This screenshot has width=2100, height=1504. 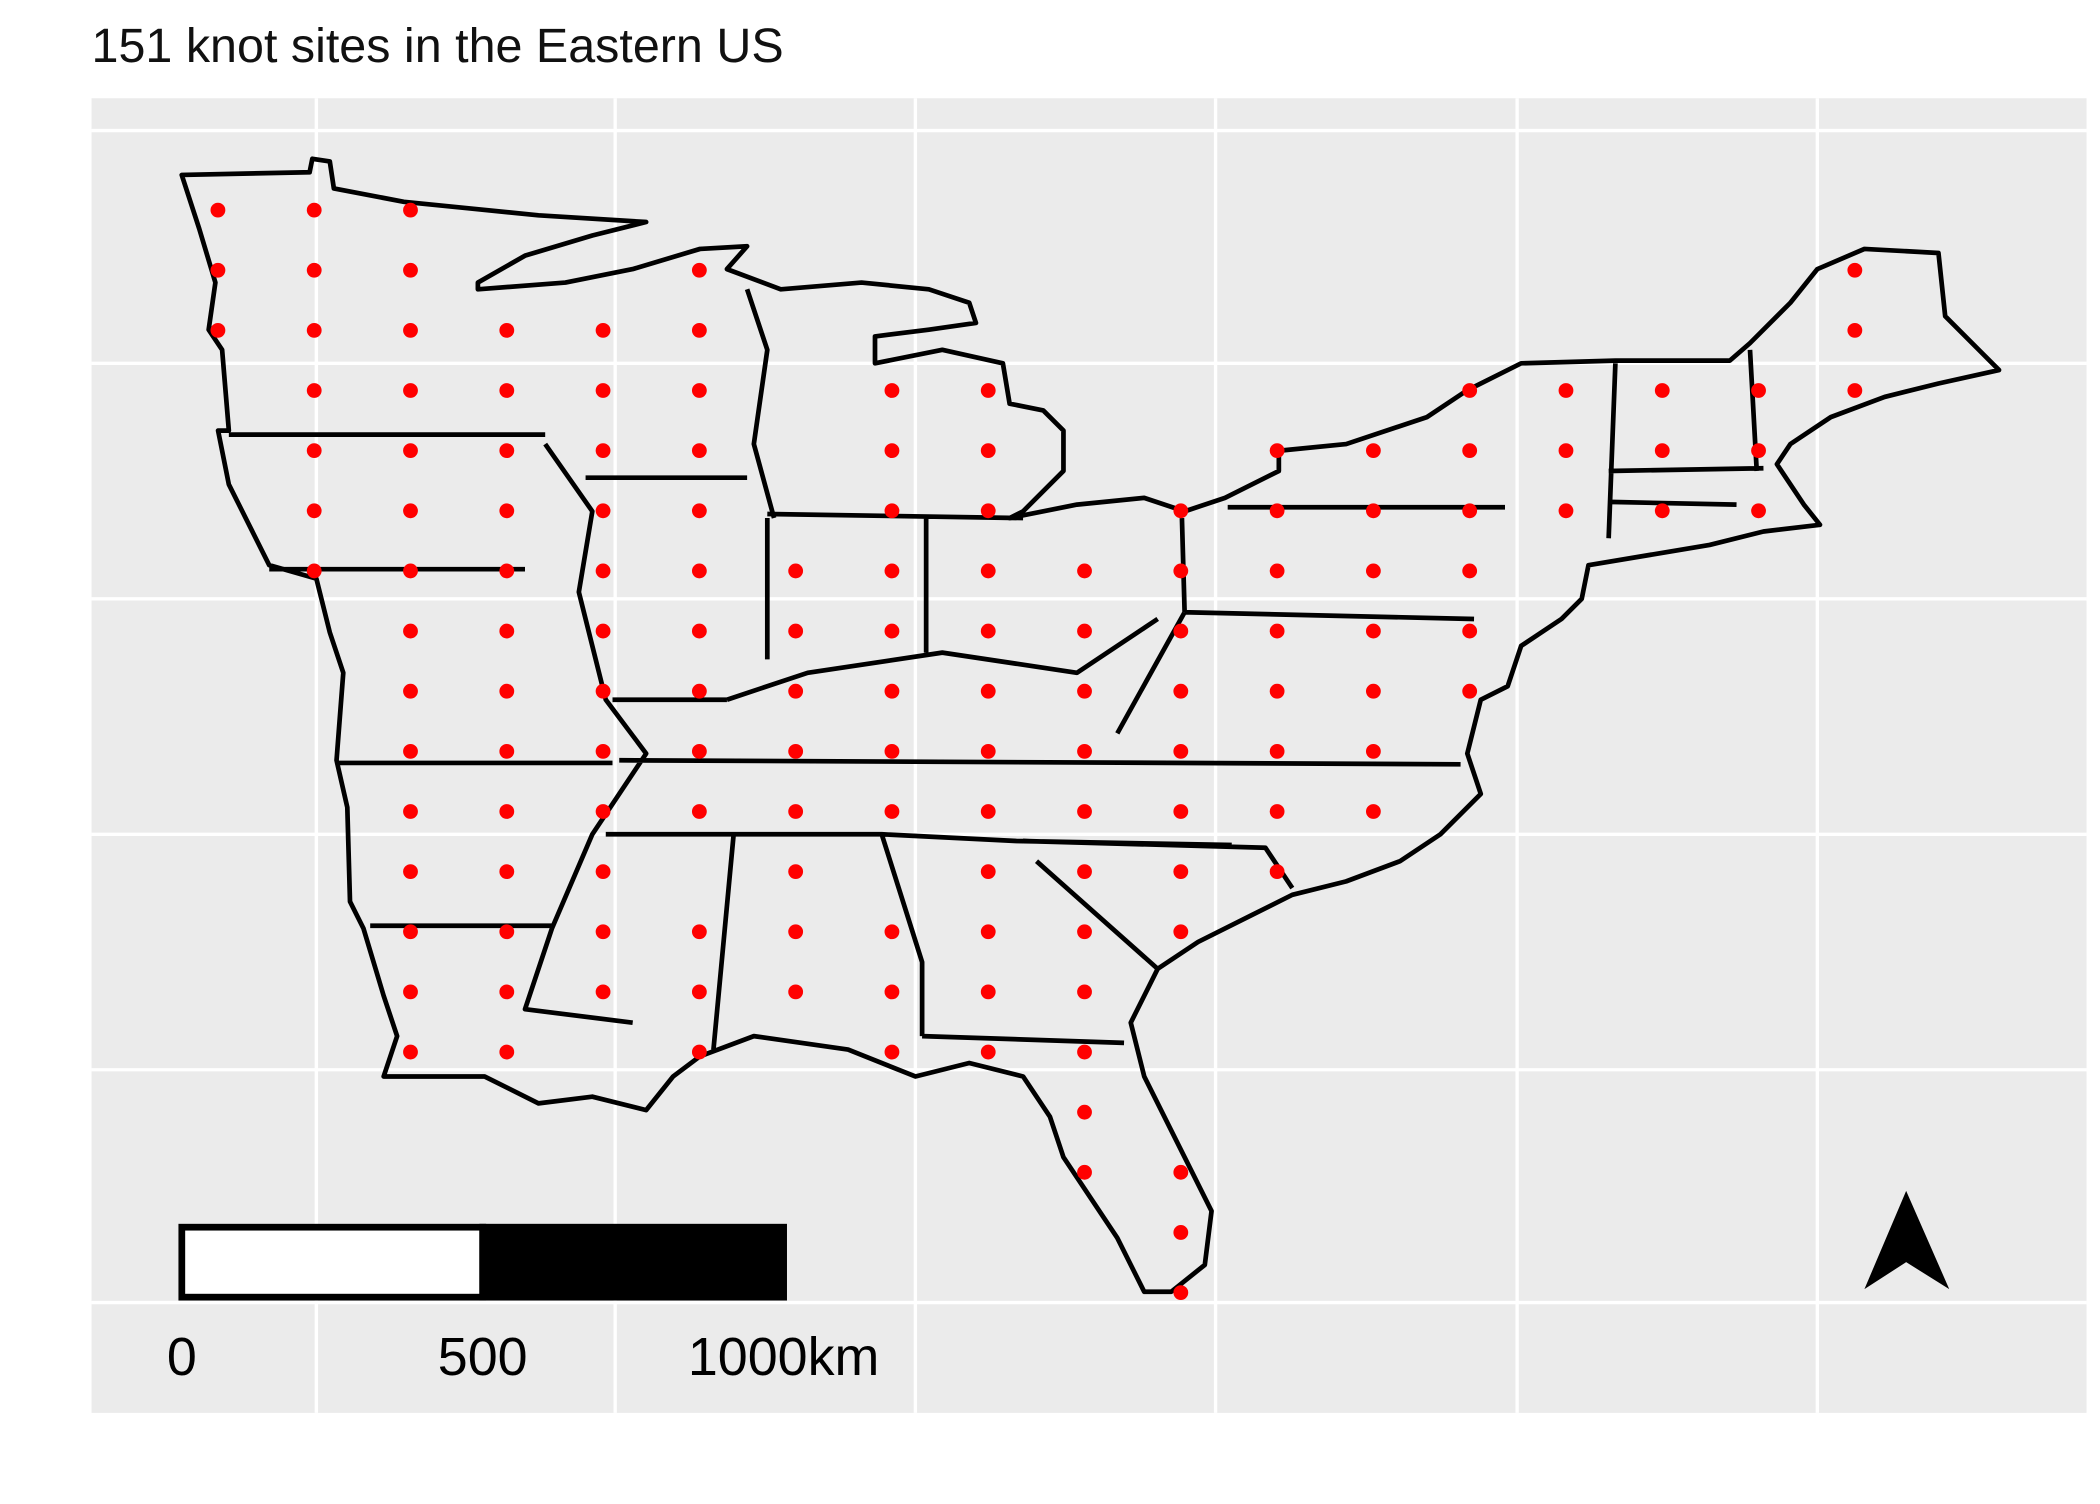 What do you see at coordinates (483, 1357) in the screenshot?
I see `scale-bar-label: 500` at bounding box center [483, 1357].